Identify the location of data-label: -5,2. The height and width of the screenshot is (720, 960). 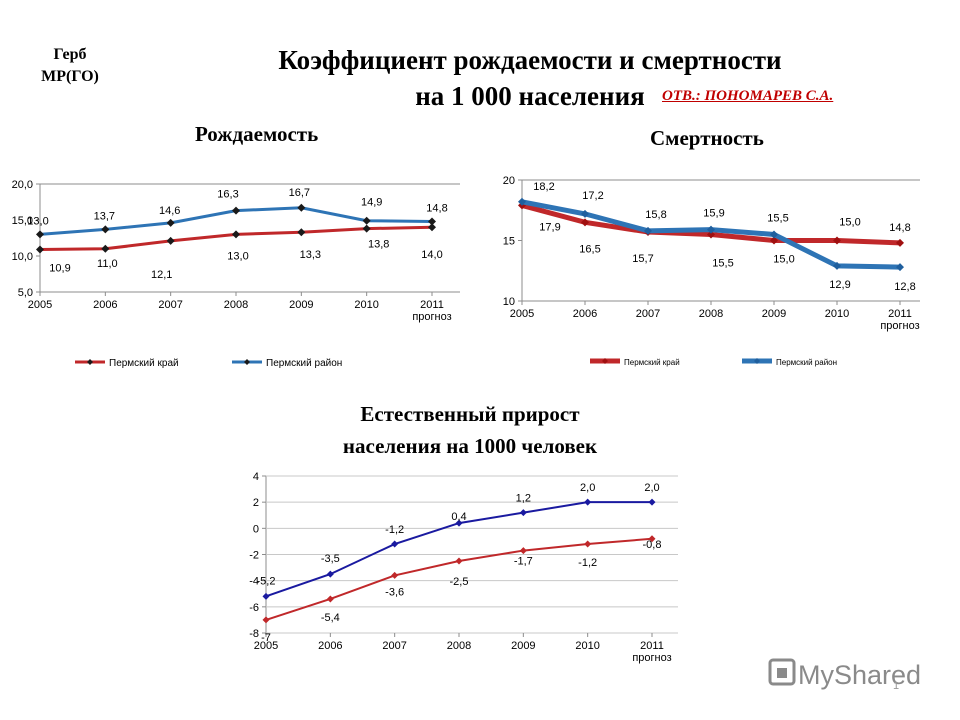
(266, 581).